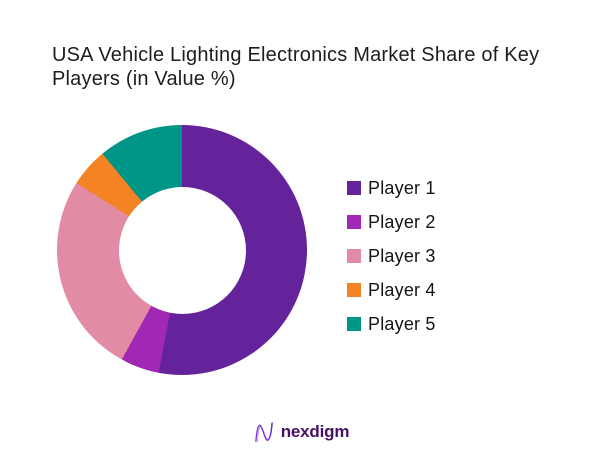 The width and height of the screenshot is (602, 451). What do you see at coordinates (402, 289) in the screenshot?
I see `legend-label-player-4: Player 4` at bounding box center [402, 289].